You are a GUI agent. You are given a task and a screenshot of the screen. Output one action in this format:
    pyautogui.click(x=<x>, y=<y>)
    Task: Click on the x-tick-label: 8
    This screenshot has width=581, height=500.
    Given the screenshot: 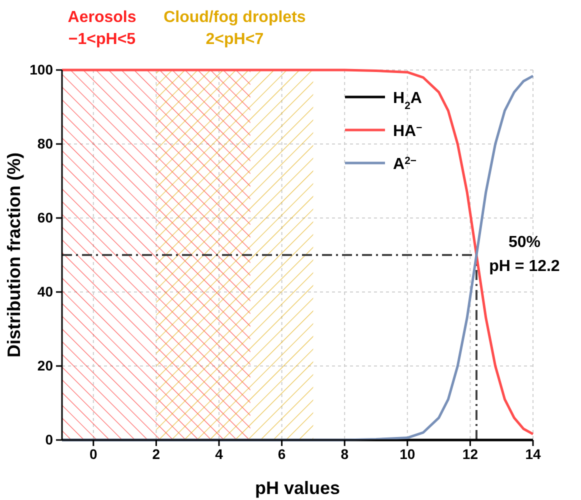 What is the action you would take?
    pyautogui.click(x=344, y=454)
    